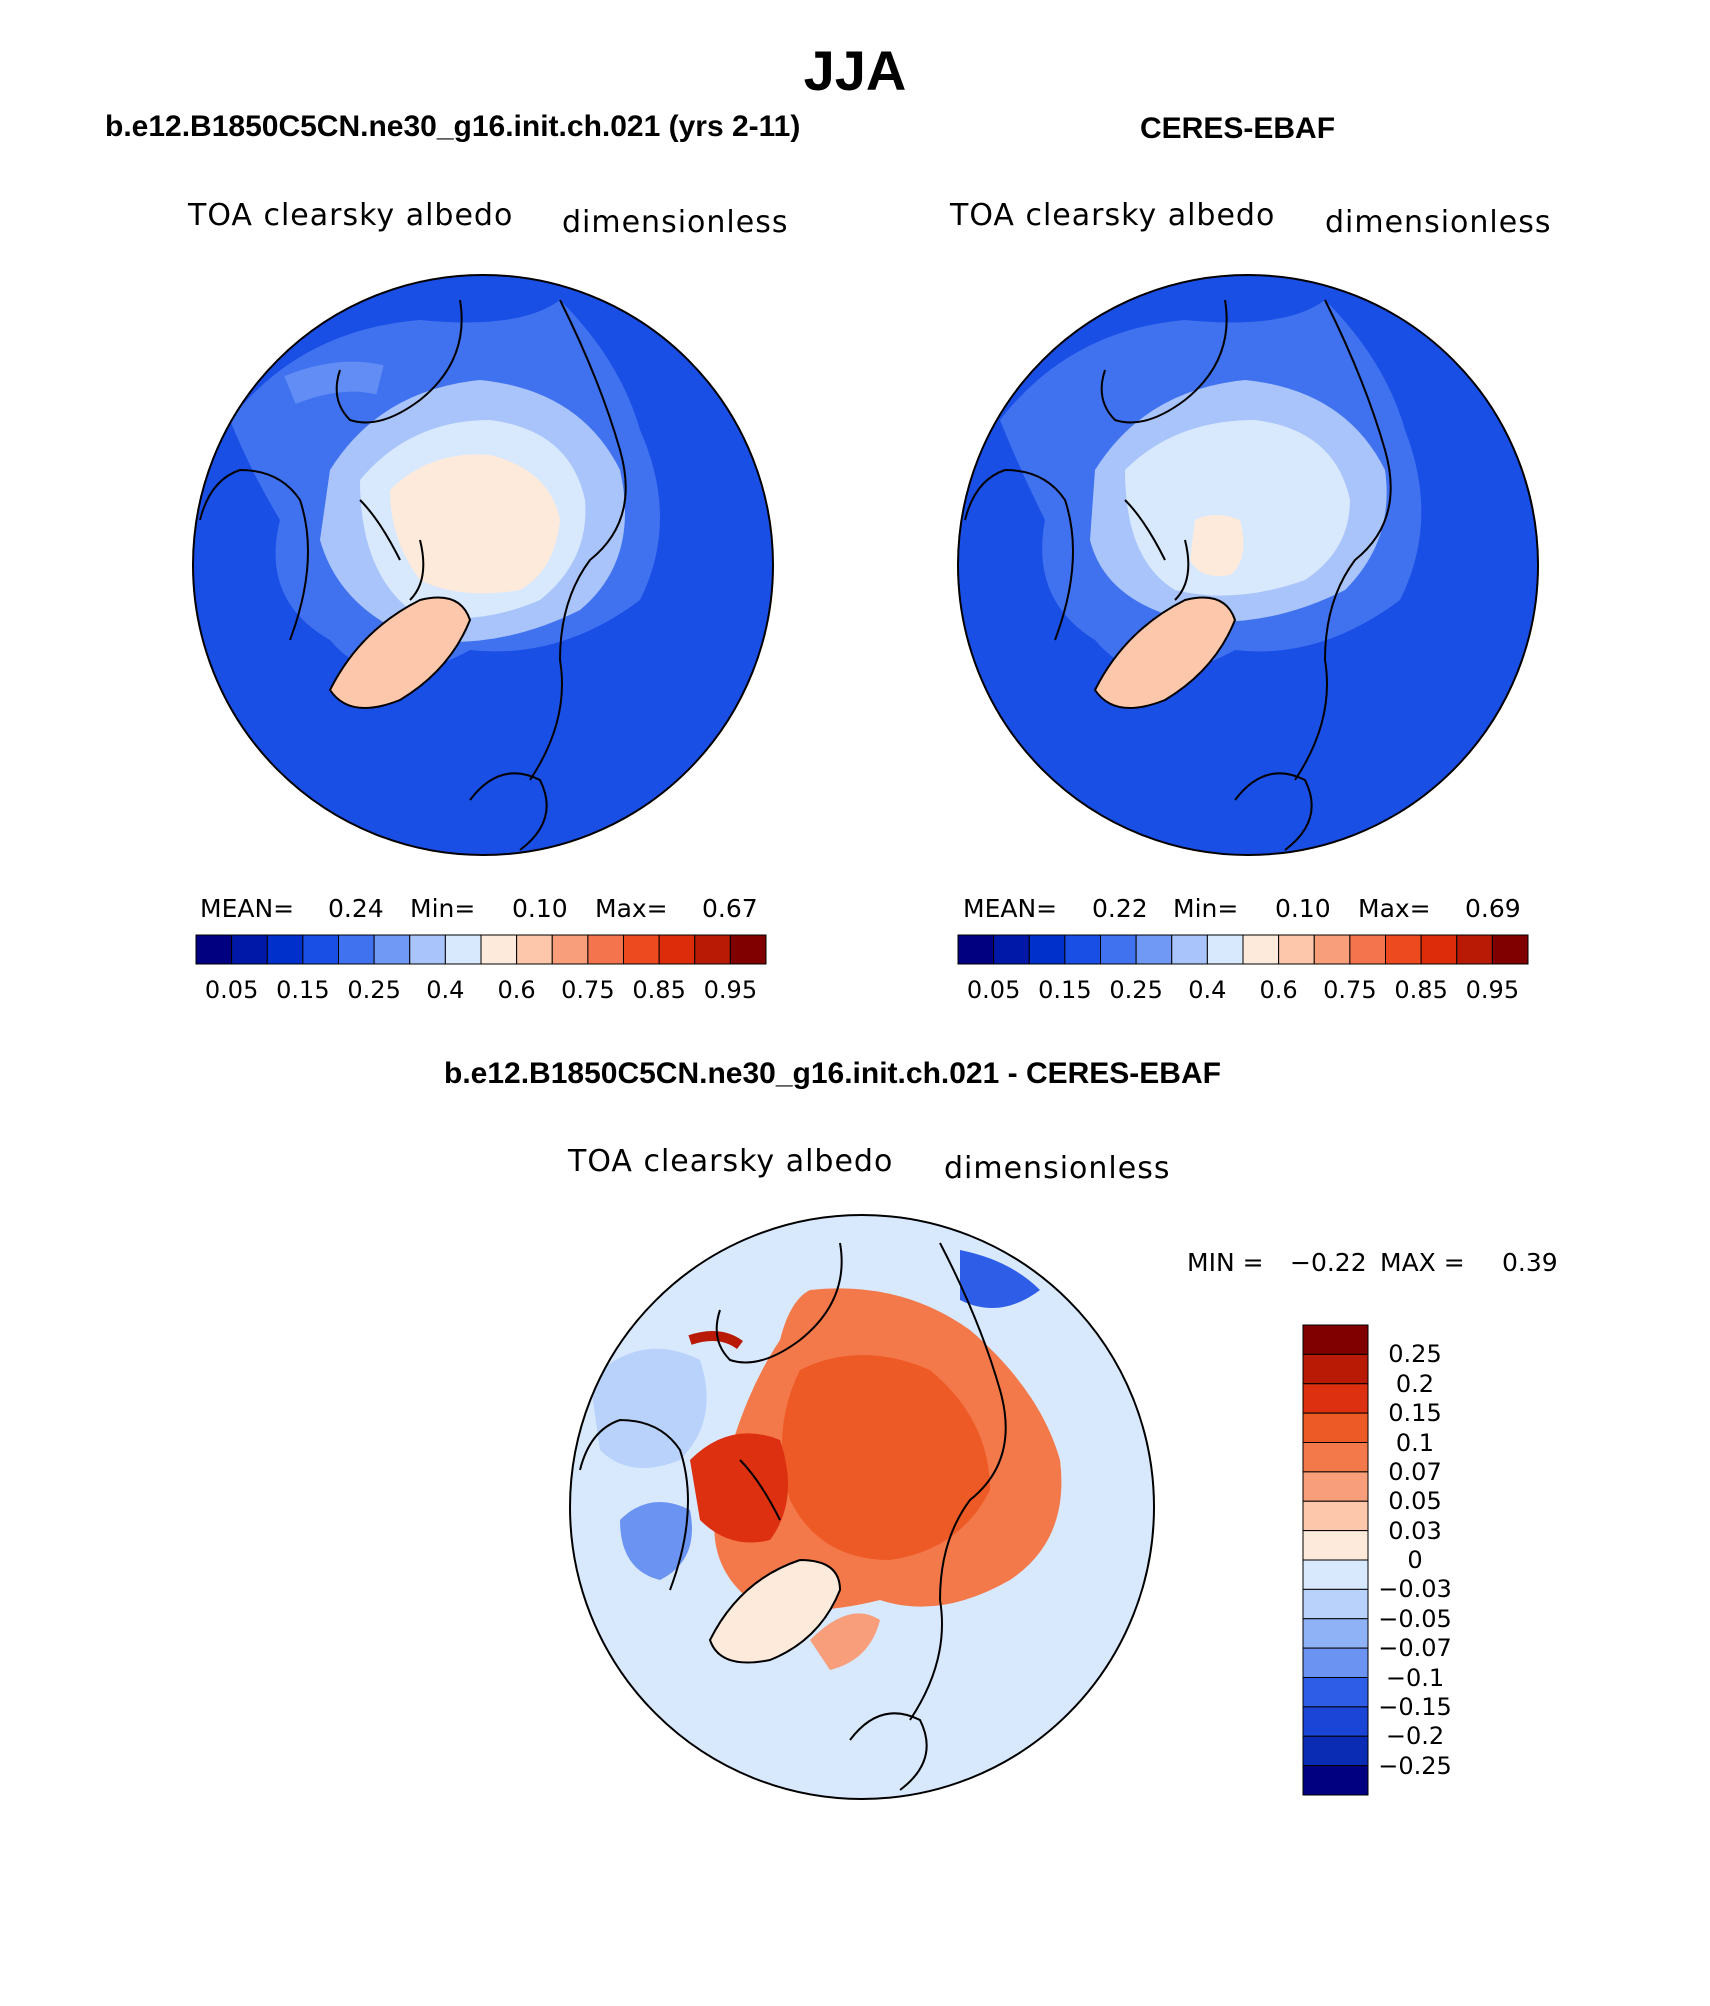 Image resolution: width=1710 pixels, height=2006 pixels. I want to click on panel1-colorbar-tick-label: 0.4, so click(445, 990).